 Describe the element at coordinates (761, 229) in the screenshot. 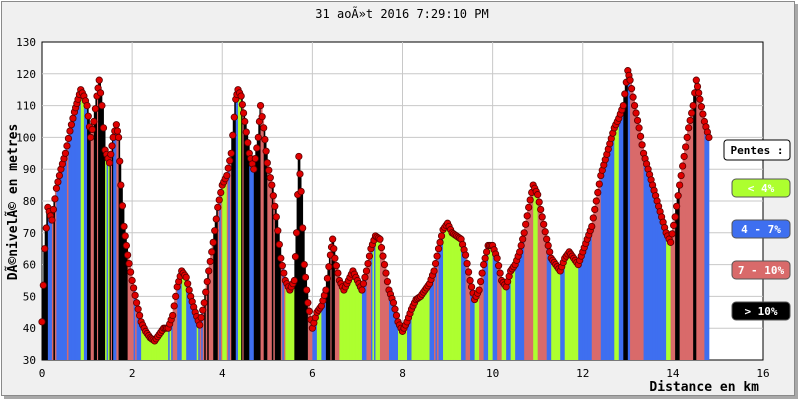

I see `legend-label: 4 - 7%` at that location.